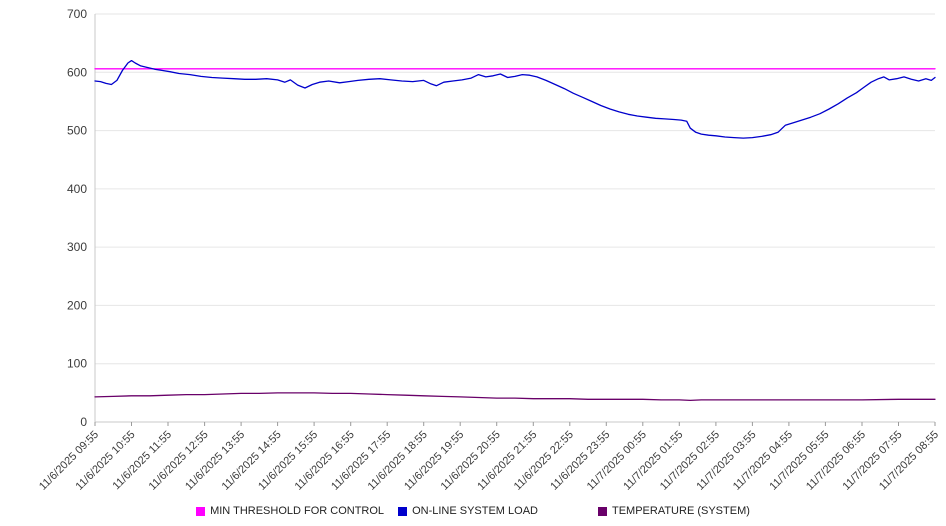 This screenshot has width=946, height=526. Describe the element at coordinates (680, 511) in the screenshot. I see `legend-label-temperature: TEMPERATURE (SYSTEM)` at that location.